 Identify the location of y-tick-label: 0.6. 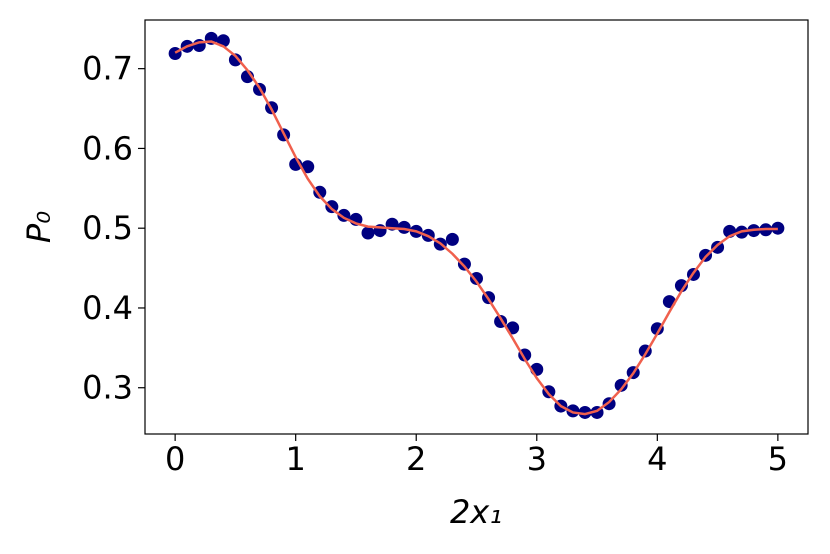
(107, 148).